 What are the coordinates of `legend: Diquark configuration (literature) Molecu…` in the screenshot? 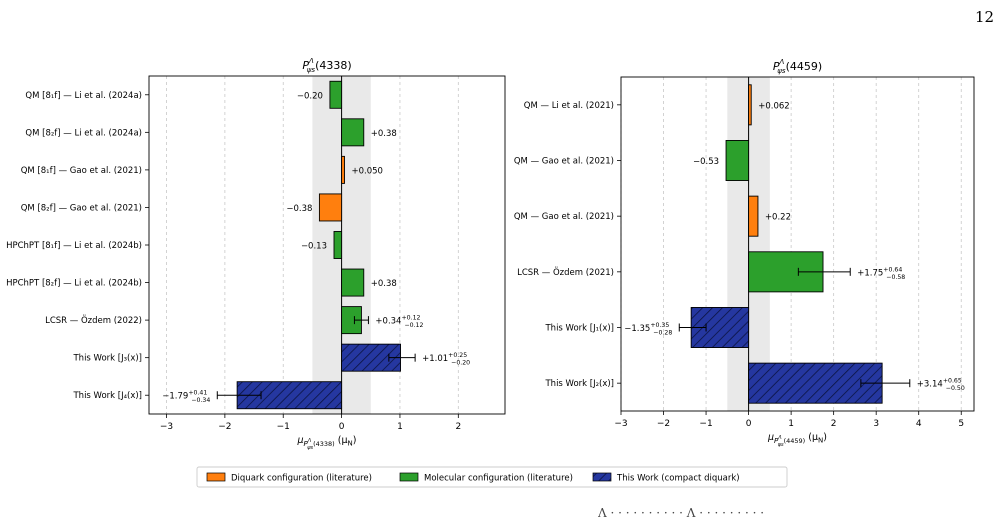 It's located at (492, 477).